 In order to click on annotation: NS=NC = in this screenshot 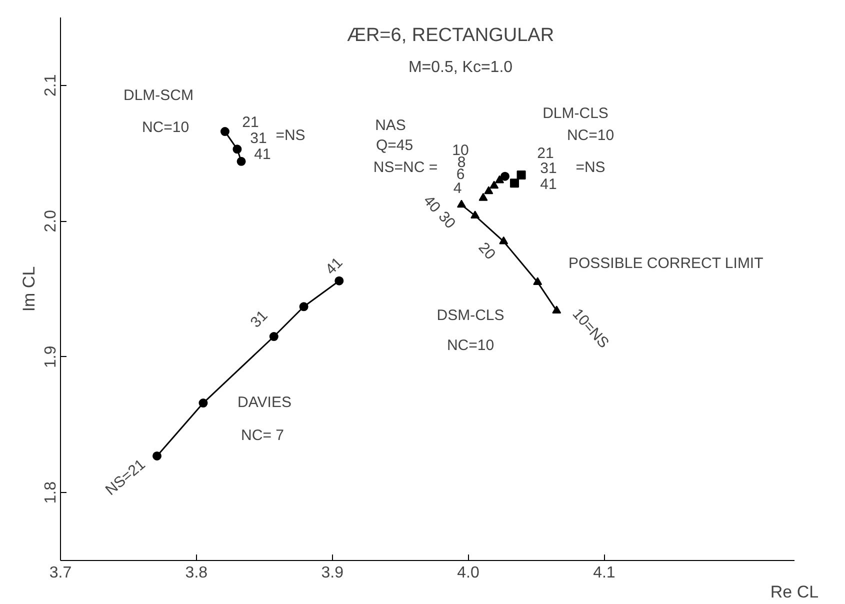, I will do `click(405, 167)`.